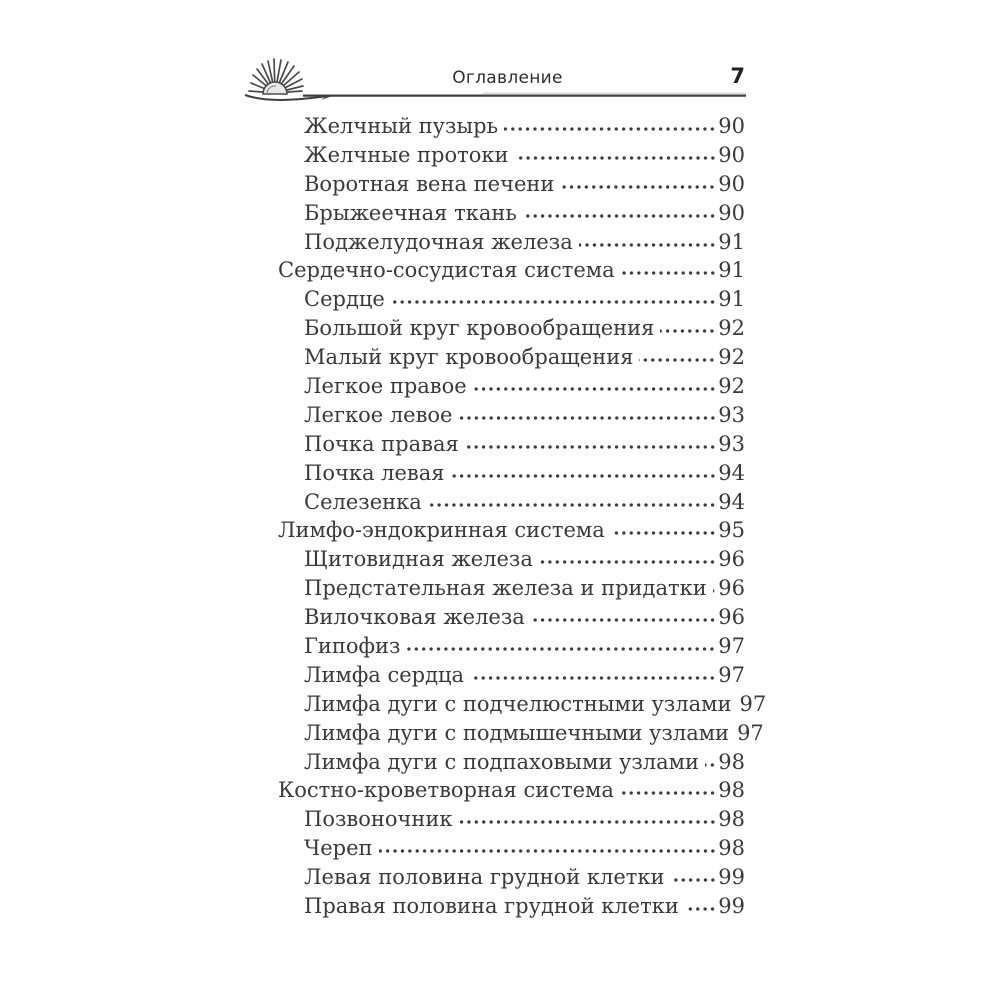 Image resolution: width=1000 pixels, height=1000 pixels. I want to click on toc-entry: Щитовидная железа 96, so click(511, 559).